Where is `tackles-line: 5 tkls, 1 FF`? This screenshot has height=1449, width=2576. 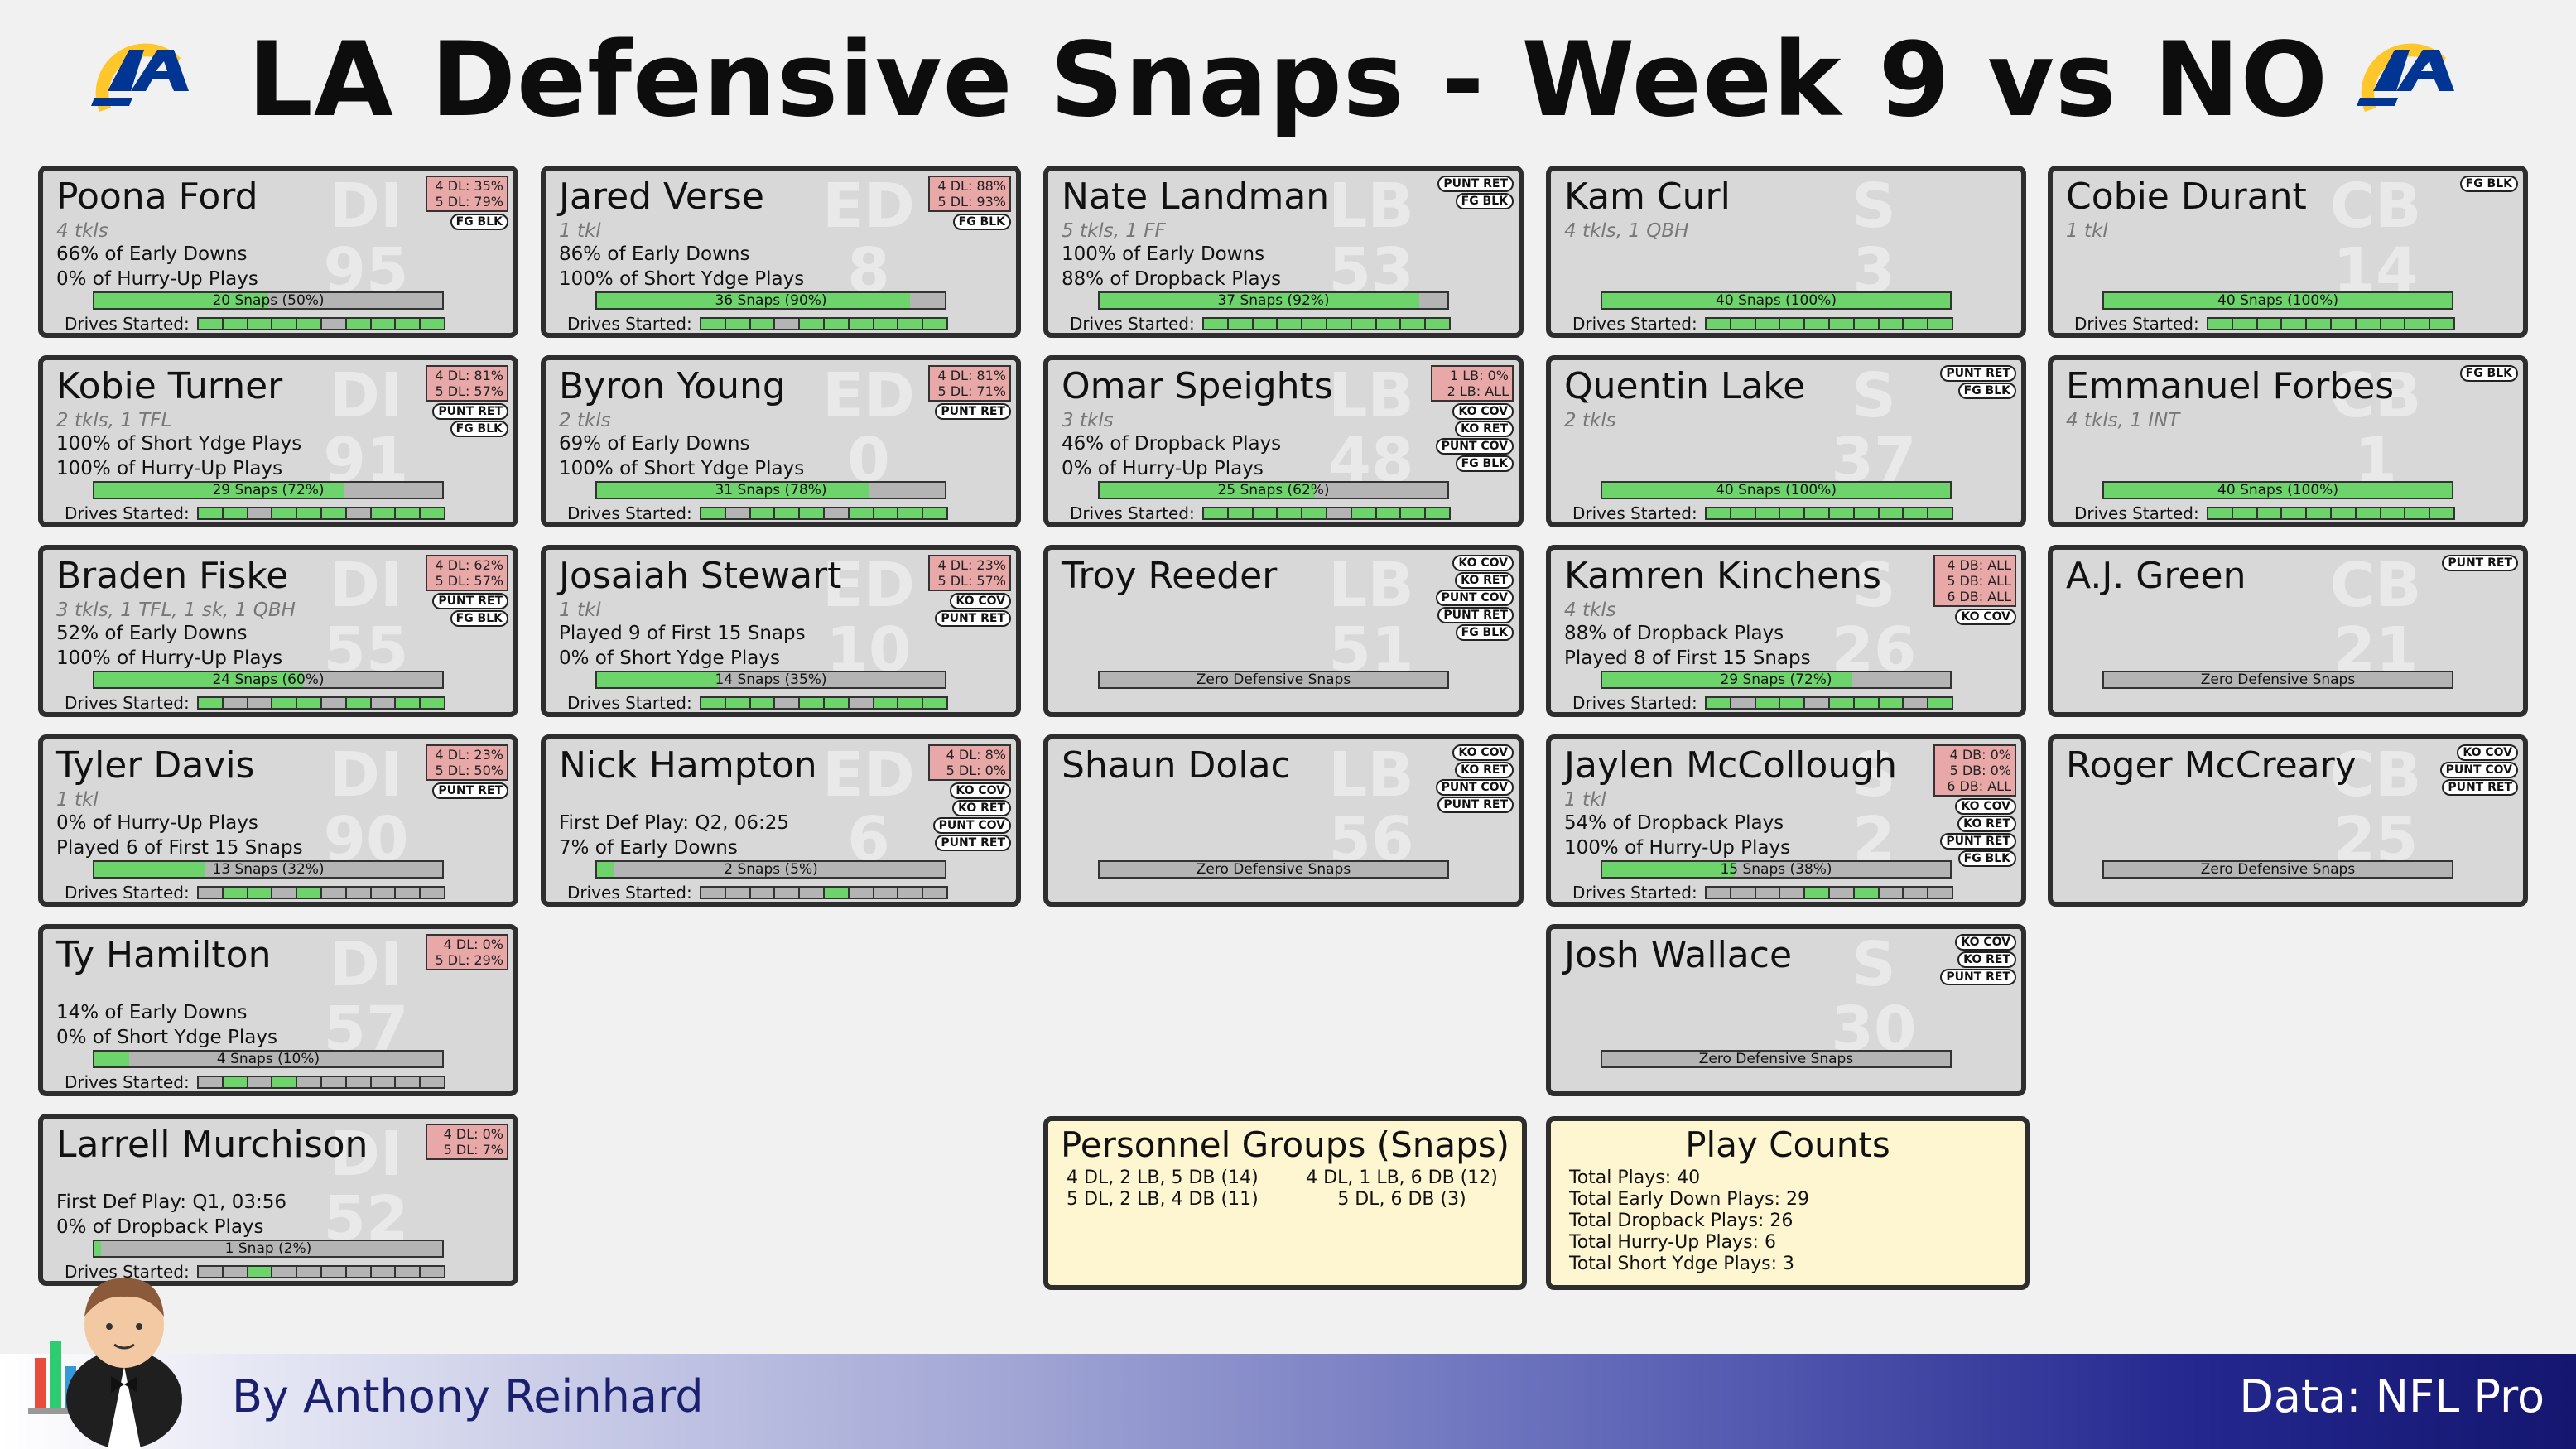
tackles-line: 5 tkls, 1 FF is located at coordinates (1114, 231).